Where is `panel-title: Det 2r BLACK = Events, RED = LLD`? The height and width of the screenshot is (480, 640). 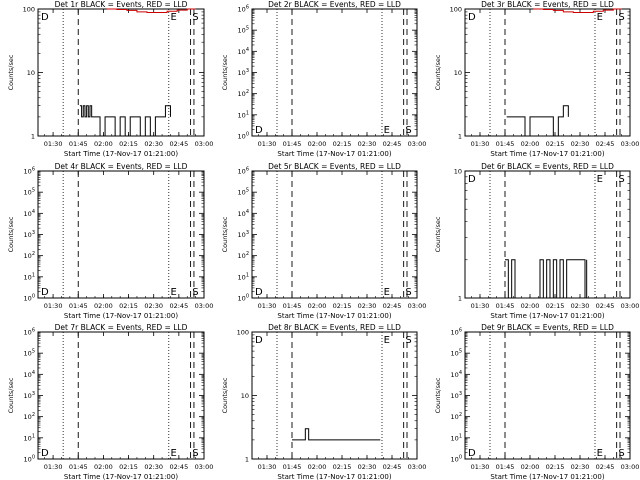
panel-title: Det 2r BLACK = Events, RED = LLD is located at coordinates (334, 4).